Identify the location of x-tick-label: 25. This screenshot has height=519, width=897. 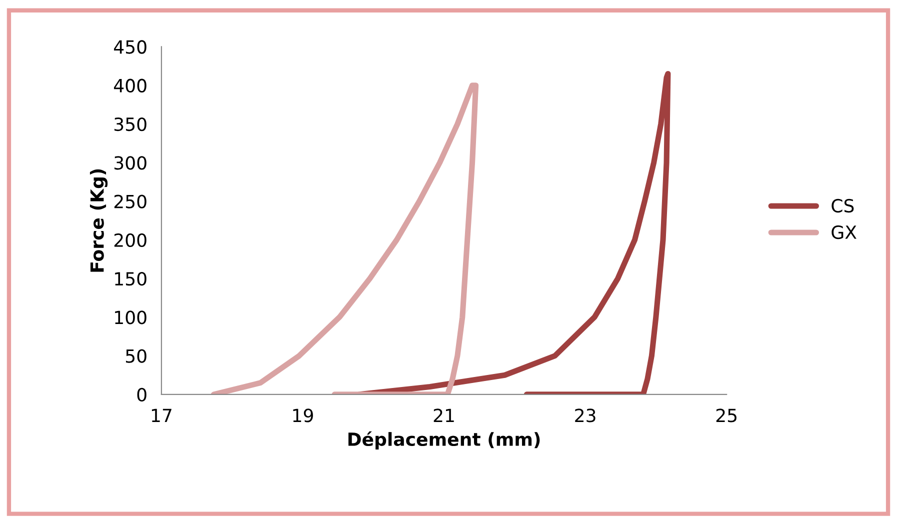
(726, 415).